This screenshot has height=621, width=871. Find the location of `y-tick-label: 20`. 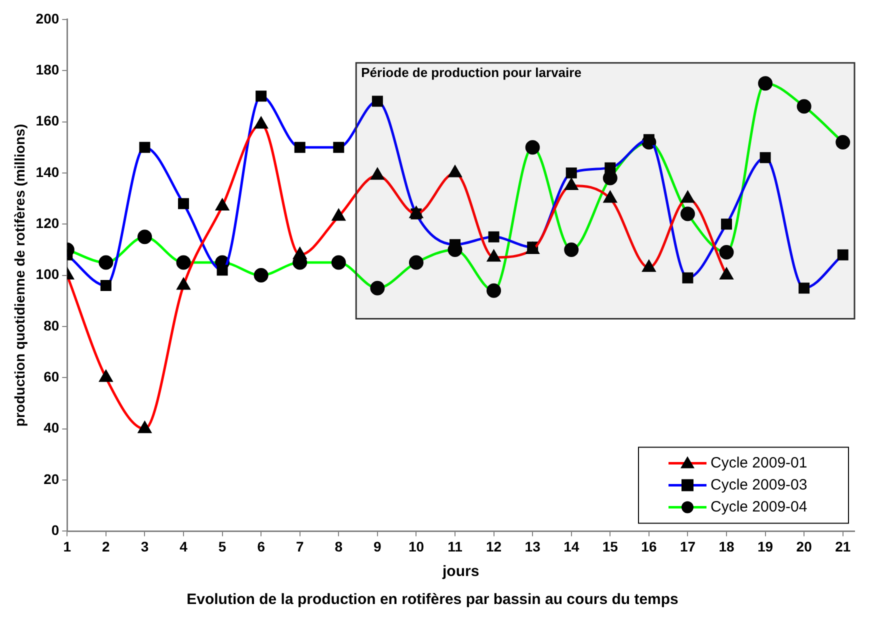

y-tick-label: 20 is located at coordinates (52, 478).